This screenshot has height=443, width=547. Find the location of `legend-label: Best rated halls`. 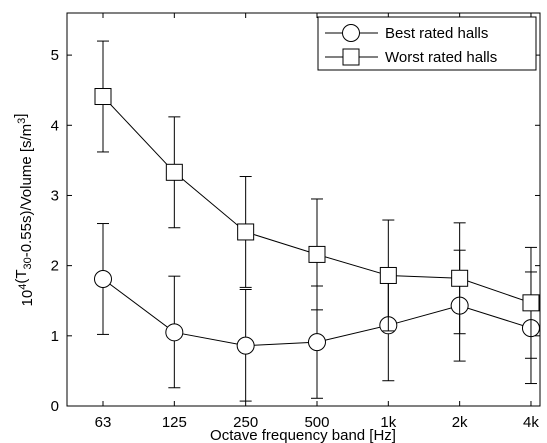

legend-label: Best rated halls is located at coordinates (436, 33).